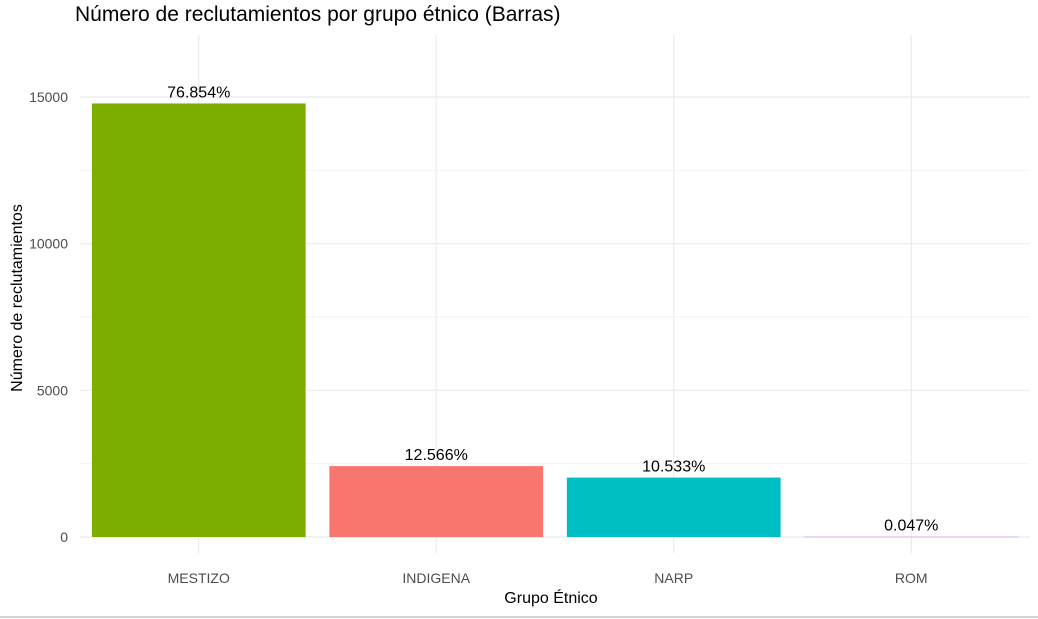 This screenshot has height=619, width=1038. Describe the element at coordinates (198, 320) in the screenshot. I see `bar-mestizo` at that location.